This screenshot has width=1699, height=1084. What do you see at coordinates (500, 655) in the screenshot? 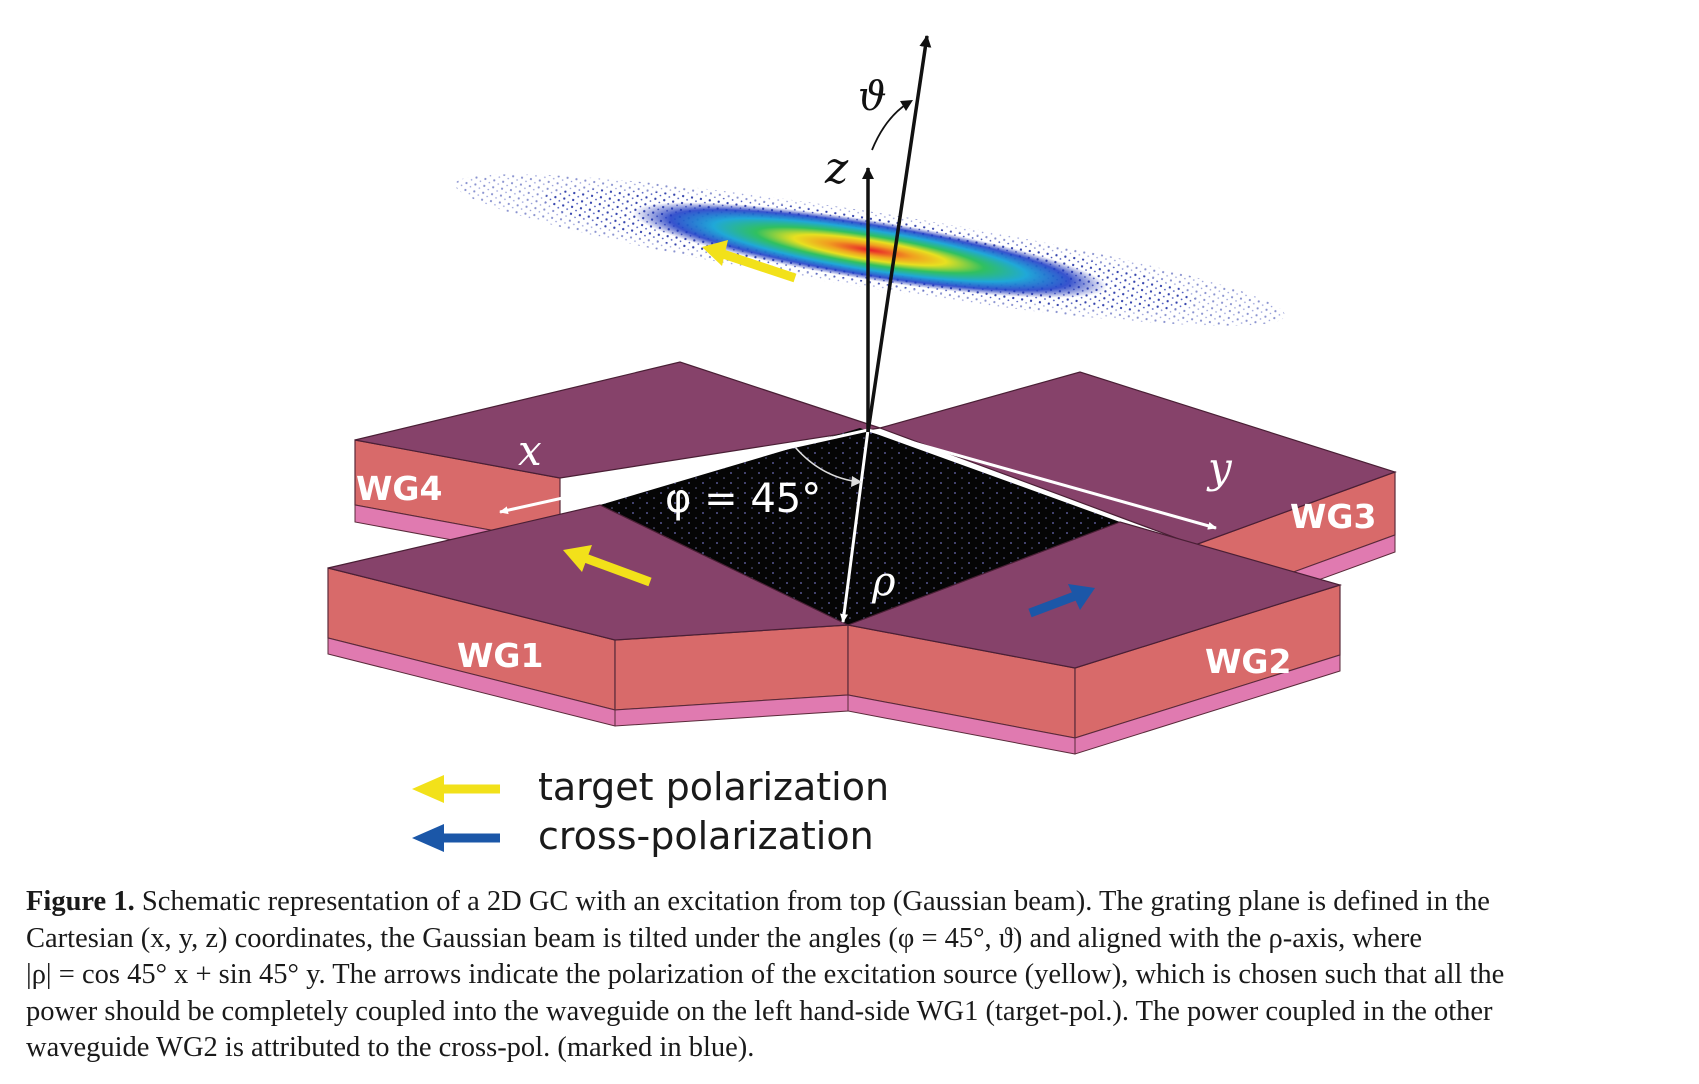
I see `wg1-label: WG1` at bounding box center [500, 655].